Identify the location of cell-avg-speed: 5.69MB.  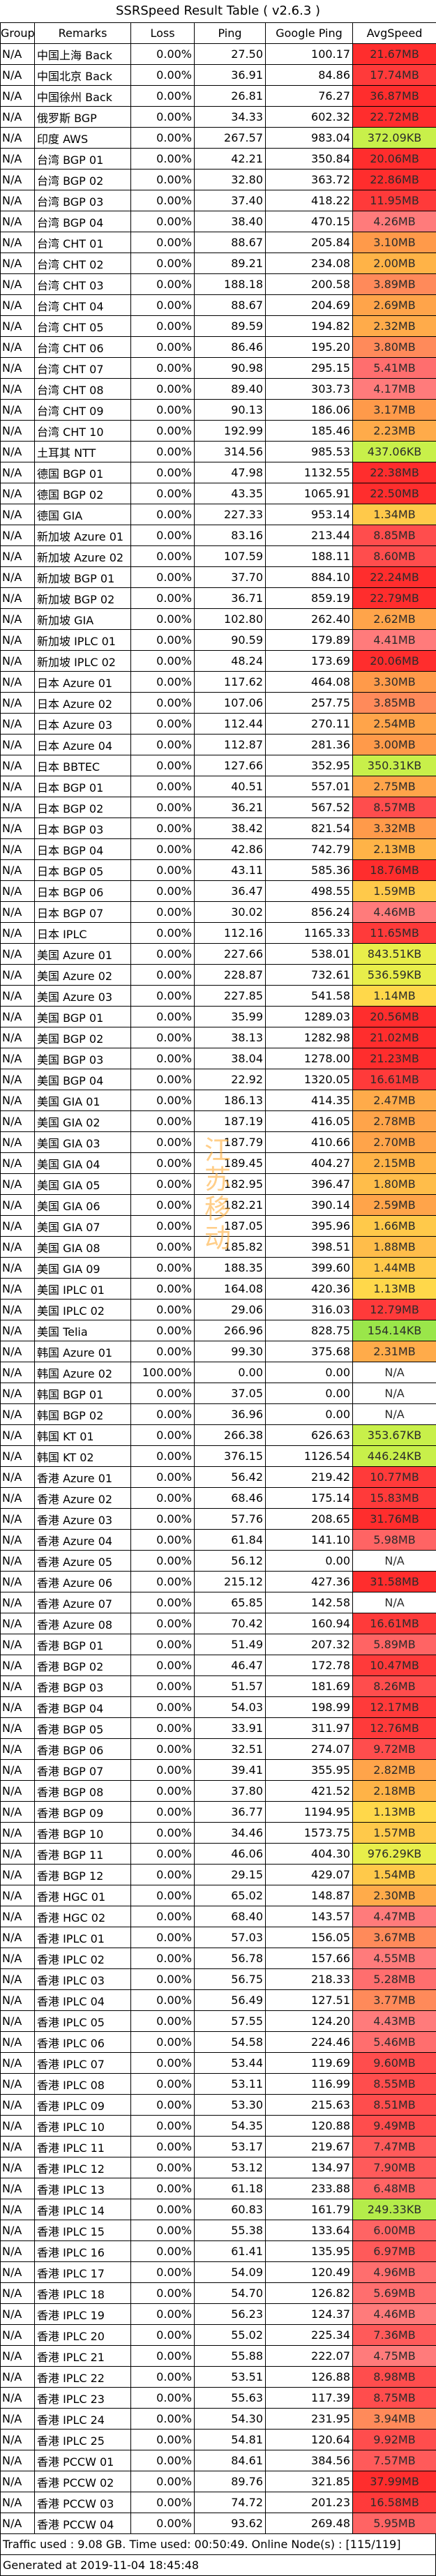
(394, 2293).